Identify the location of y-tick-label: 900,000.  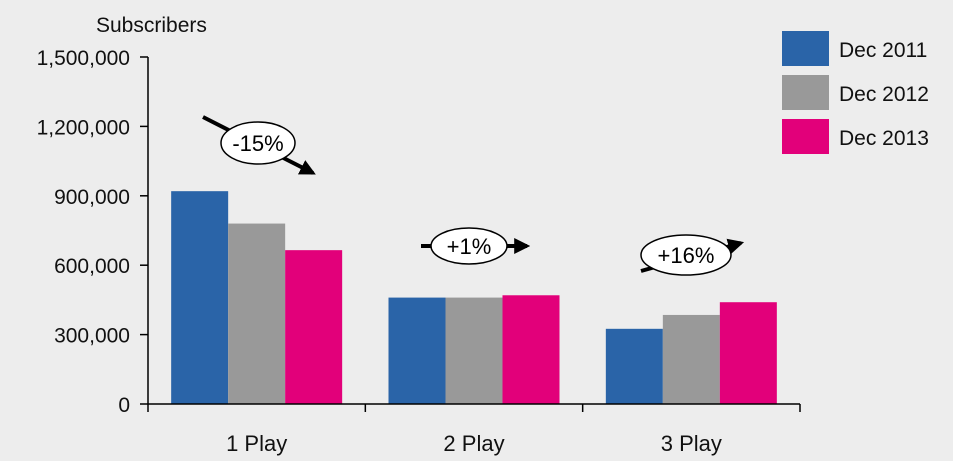
(92, 197).